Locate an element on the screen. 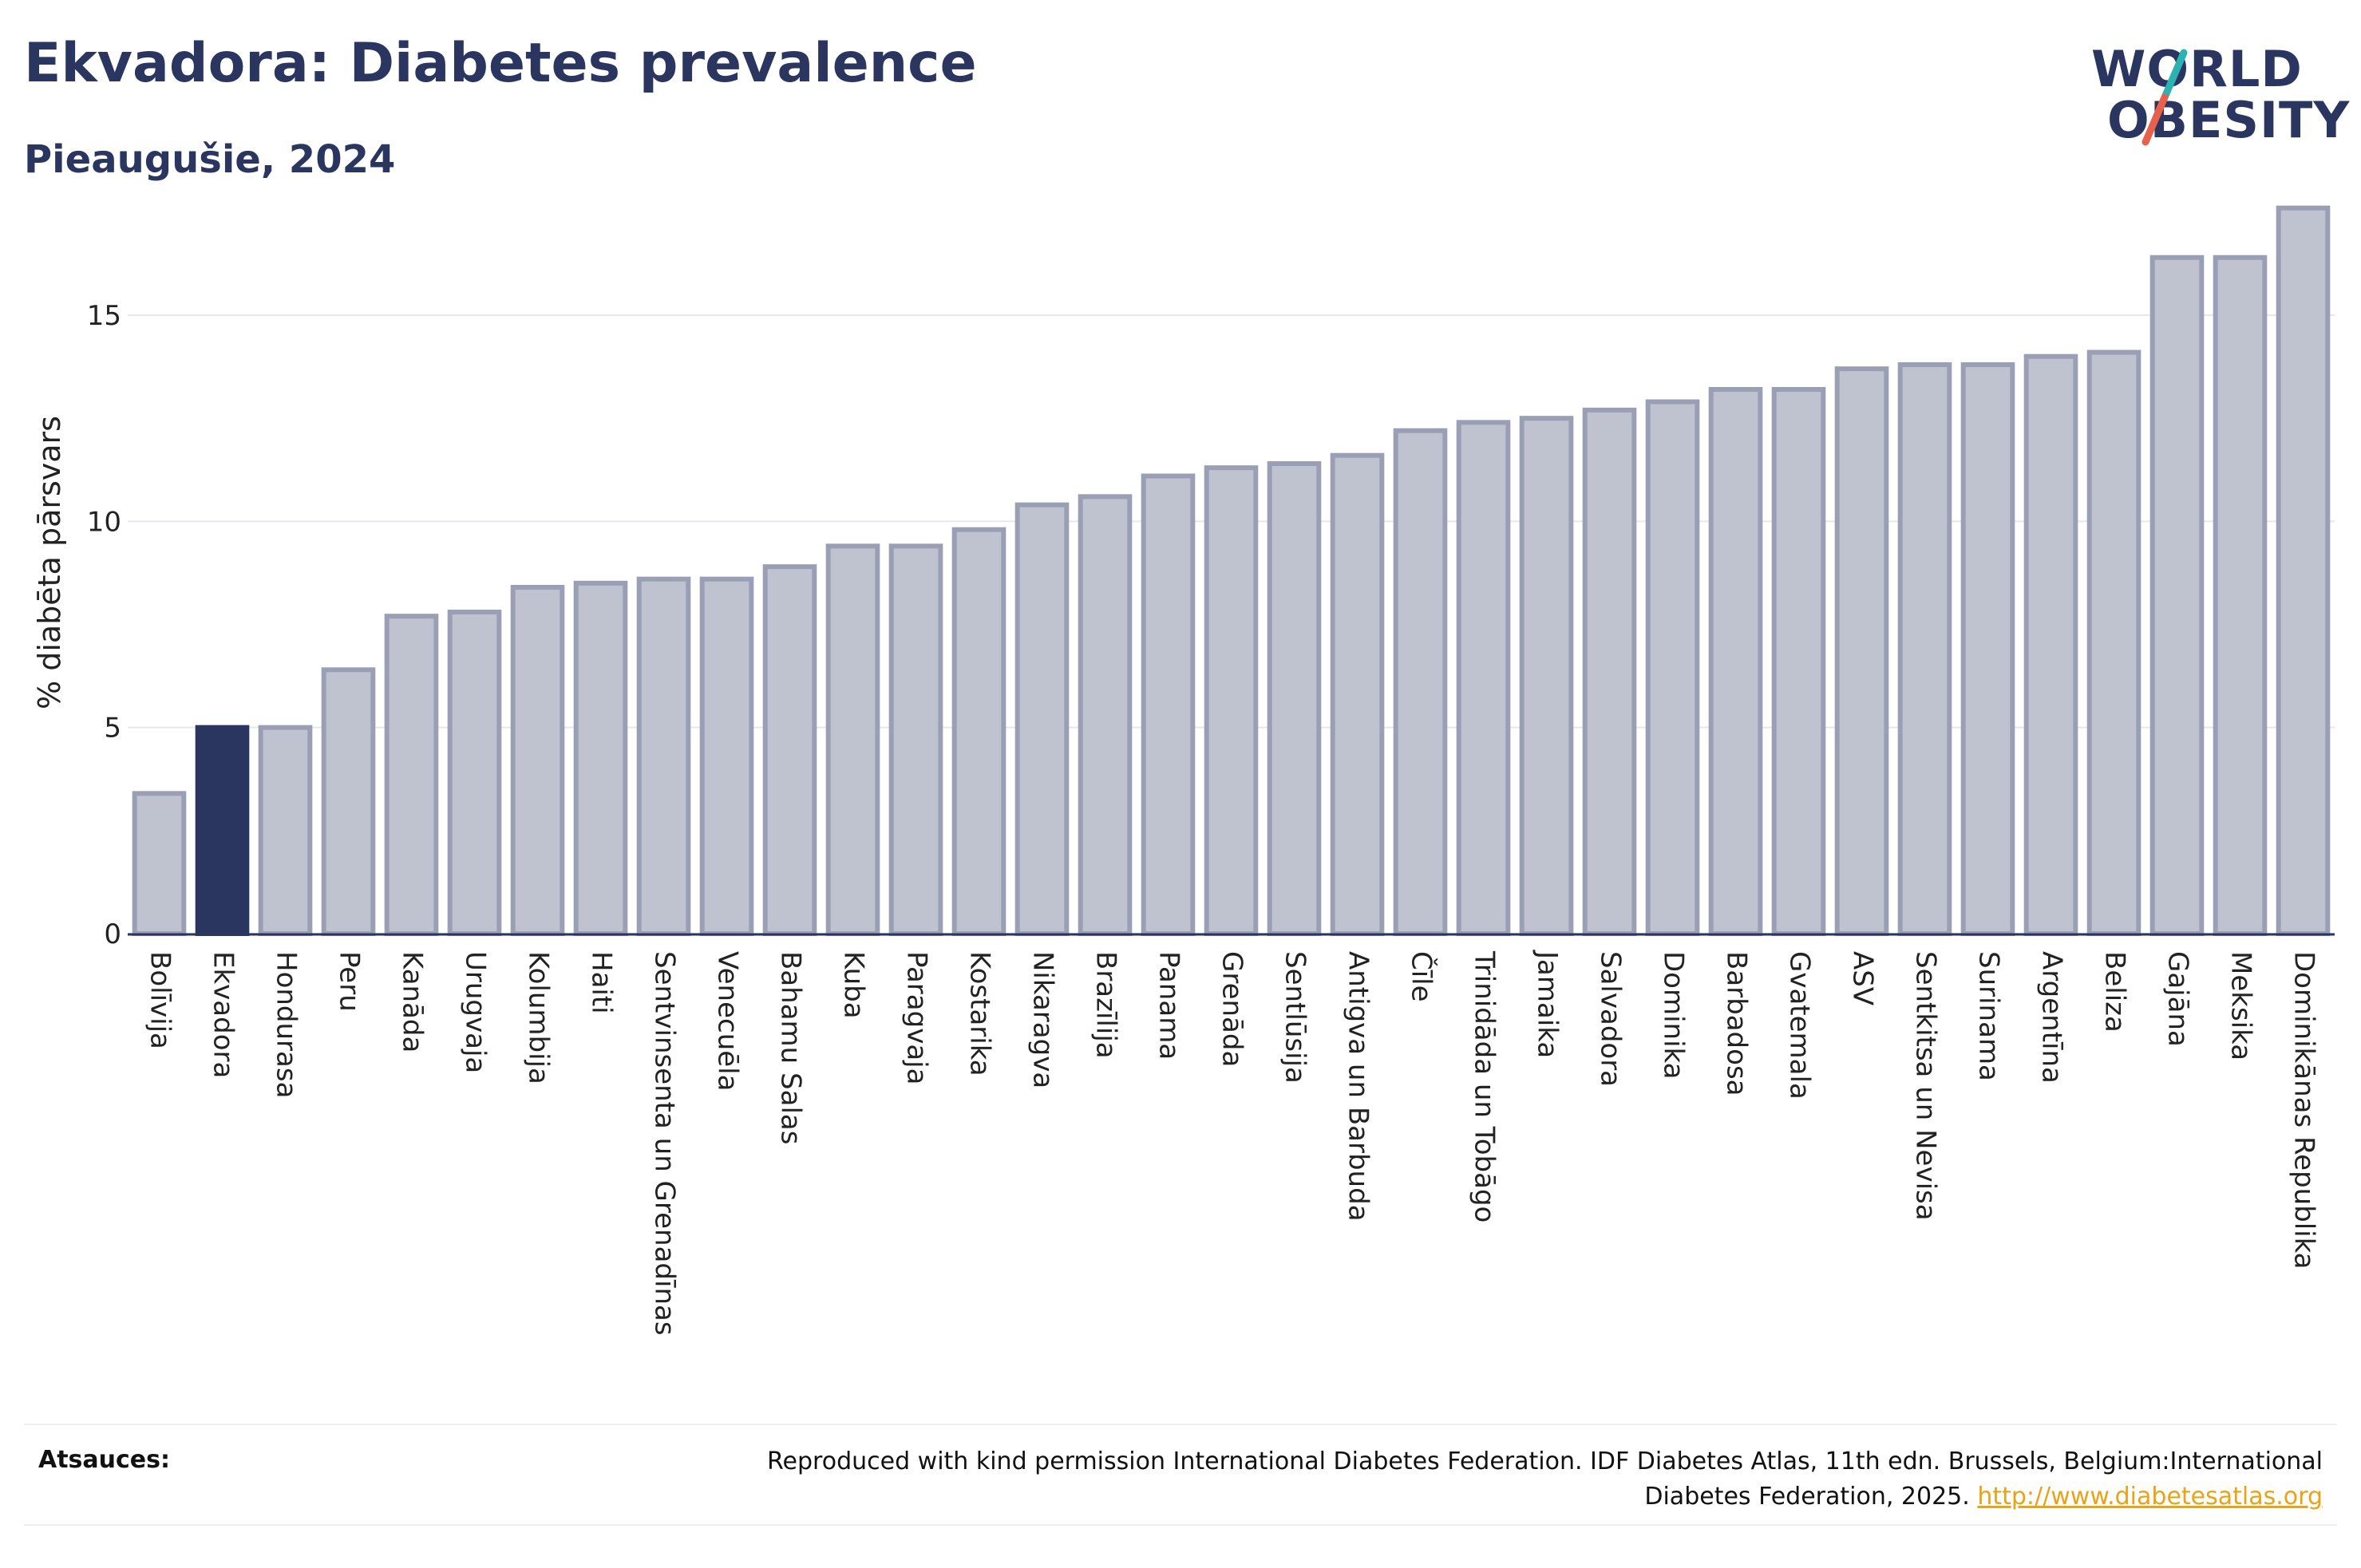 The width and height of the screenshot is (2361, 1568). source-link: http://www.diabetesatlas.org is located at coordinates (2150, 1497).